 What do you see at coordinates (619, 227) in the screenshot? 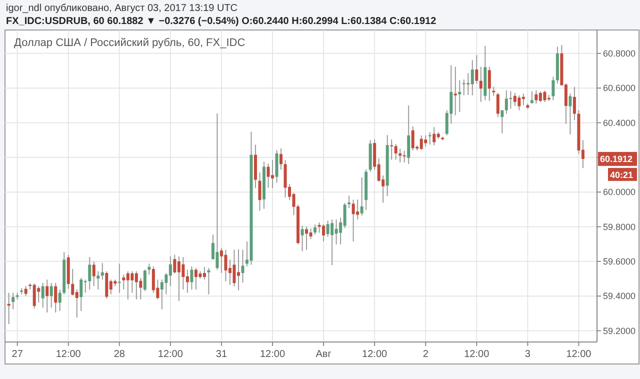
I see `y-tick-label: 59.8000` at bounding box center [619, 227].